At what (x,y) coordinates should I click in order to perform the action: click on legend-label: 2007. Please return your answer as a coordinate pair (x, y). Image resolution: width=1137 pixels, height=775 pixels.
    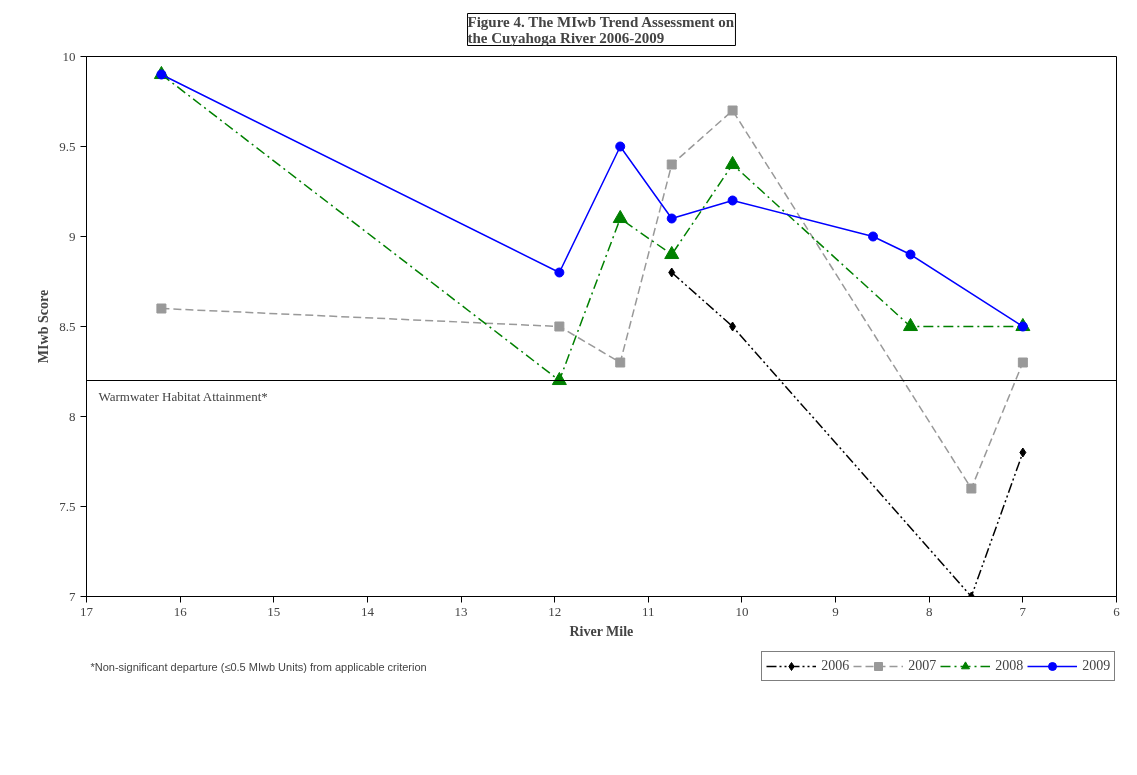
    Looking at the image, I should click on (922, 666).